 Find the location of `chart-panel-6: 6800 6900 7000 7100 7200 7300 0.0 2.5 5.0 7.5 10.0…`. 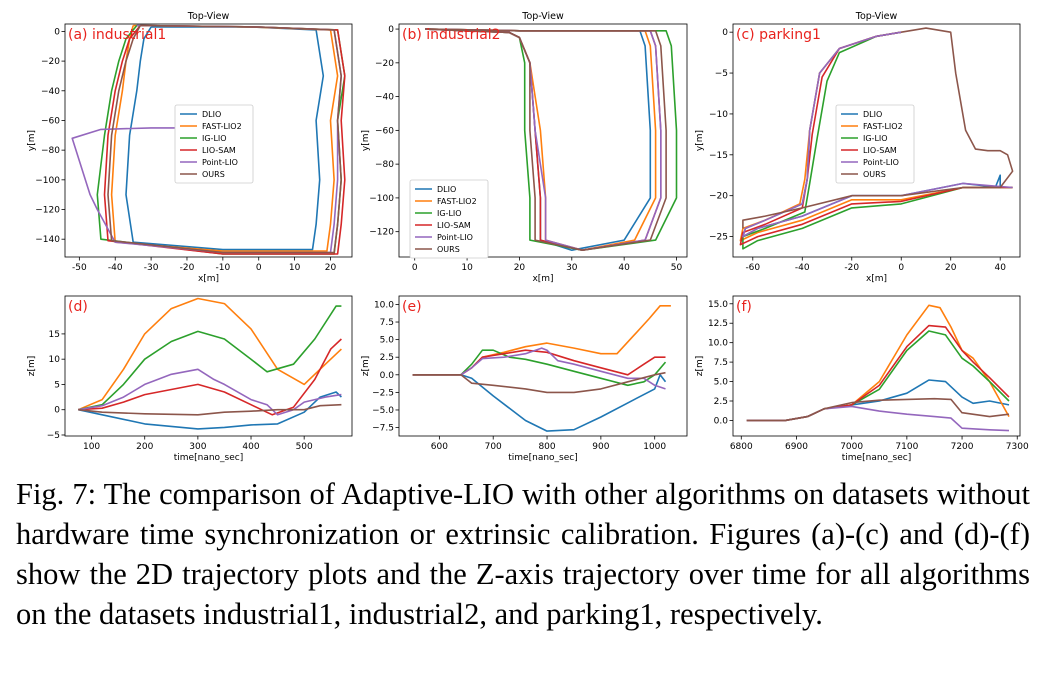

chart-panel-6: 6800 6900 7000 7100 7200 7300 0.0 2.5 5.0 7.5 10.0… is located at coordinates (862, 379).